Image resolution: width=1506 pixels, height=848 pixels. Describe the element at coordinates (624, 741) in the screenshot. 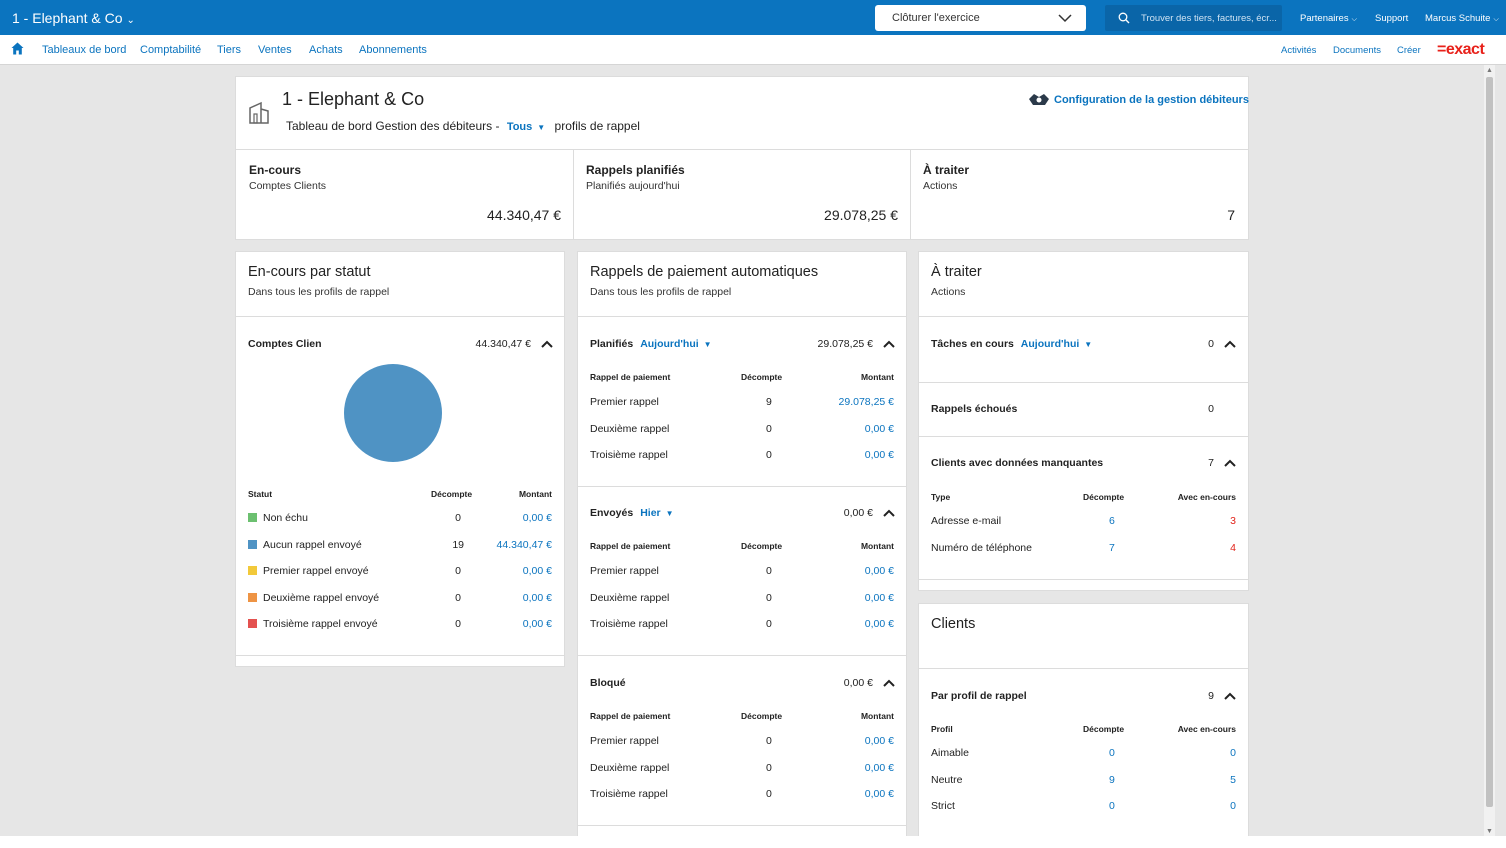

I see `reminder-row-label: Premier rappel` at that location.